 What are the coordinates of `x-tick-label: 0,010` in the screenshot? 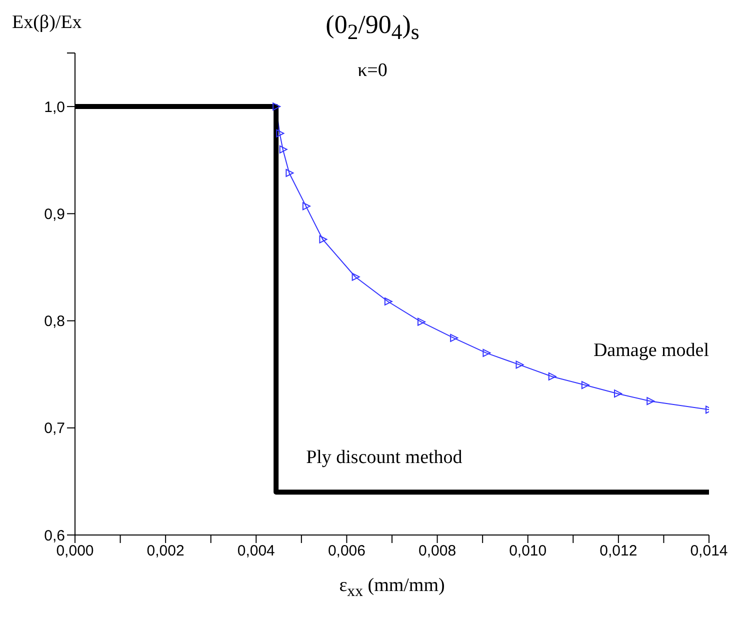 It's located at (528, 551).